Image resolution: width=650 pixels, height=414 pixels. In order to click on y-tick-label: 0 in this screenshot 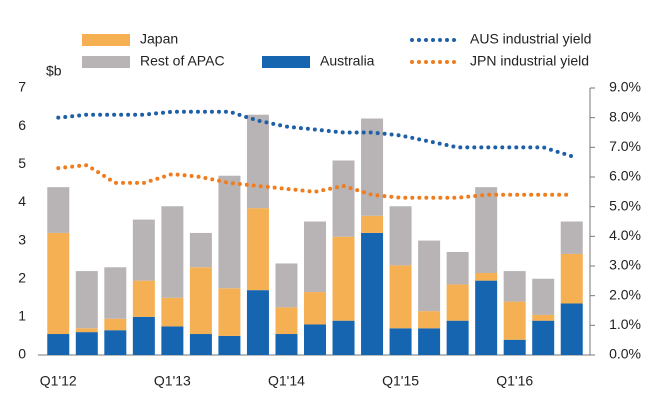, I will do `click(22, 354)`.